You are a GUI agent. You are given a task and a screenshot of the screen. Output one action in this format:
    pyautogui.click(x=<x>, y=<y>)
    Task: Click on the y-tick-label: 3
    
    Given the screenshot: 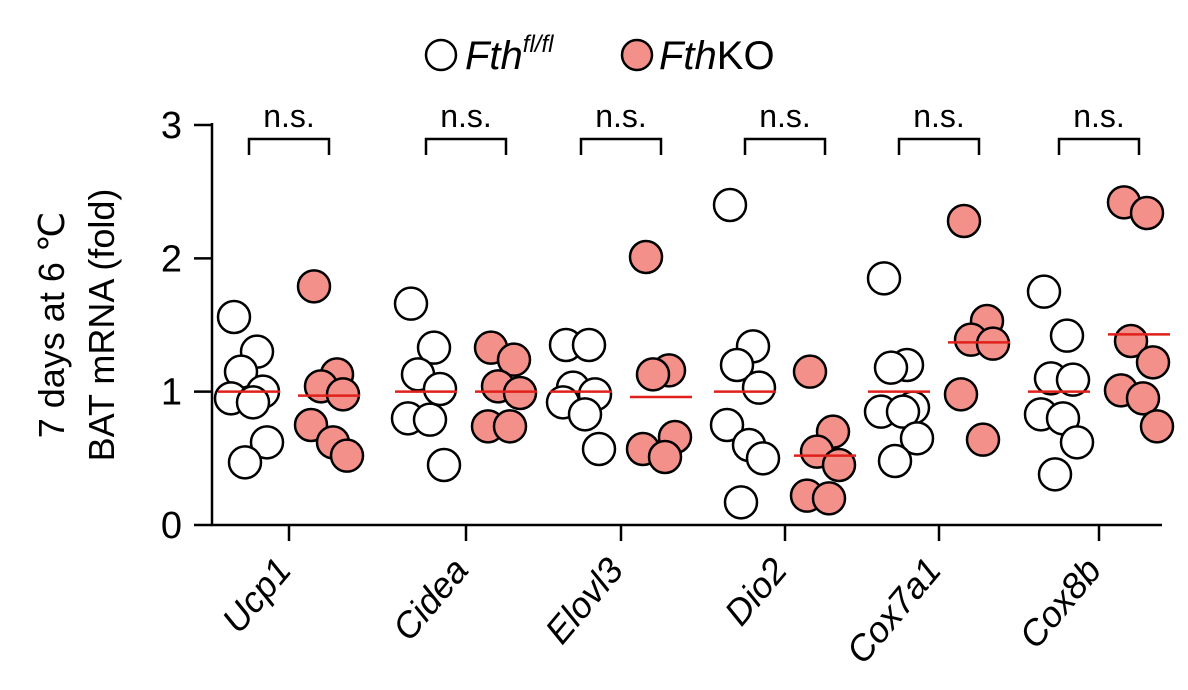 What is the action you would take?
    pyautogui.click(x=171, y=126)
    